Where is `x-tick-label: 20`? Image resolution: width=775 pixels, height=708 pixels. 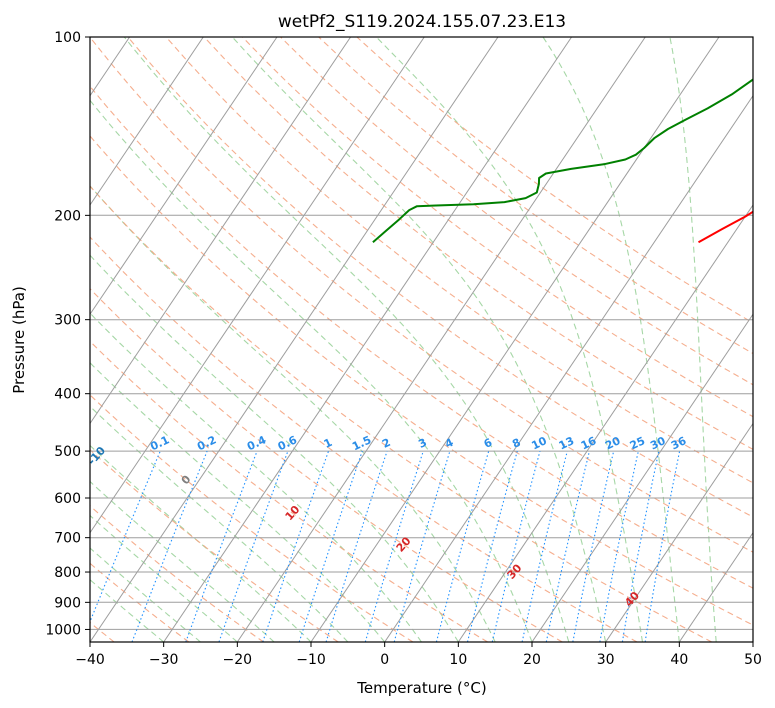
x-tick-label: 20 is located at coordinates (532, 660).